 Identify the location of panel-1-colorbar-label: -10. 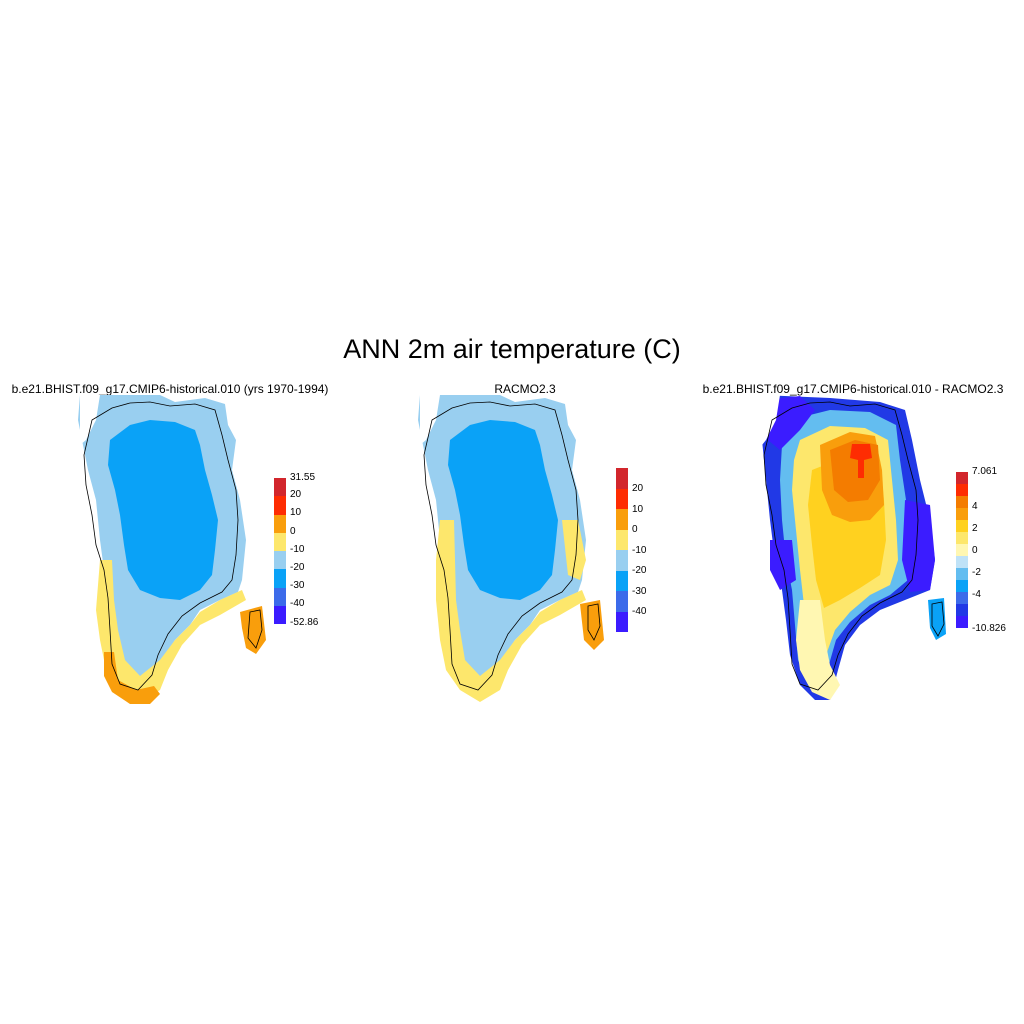
(297, 549).